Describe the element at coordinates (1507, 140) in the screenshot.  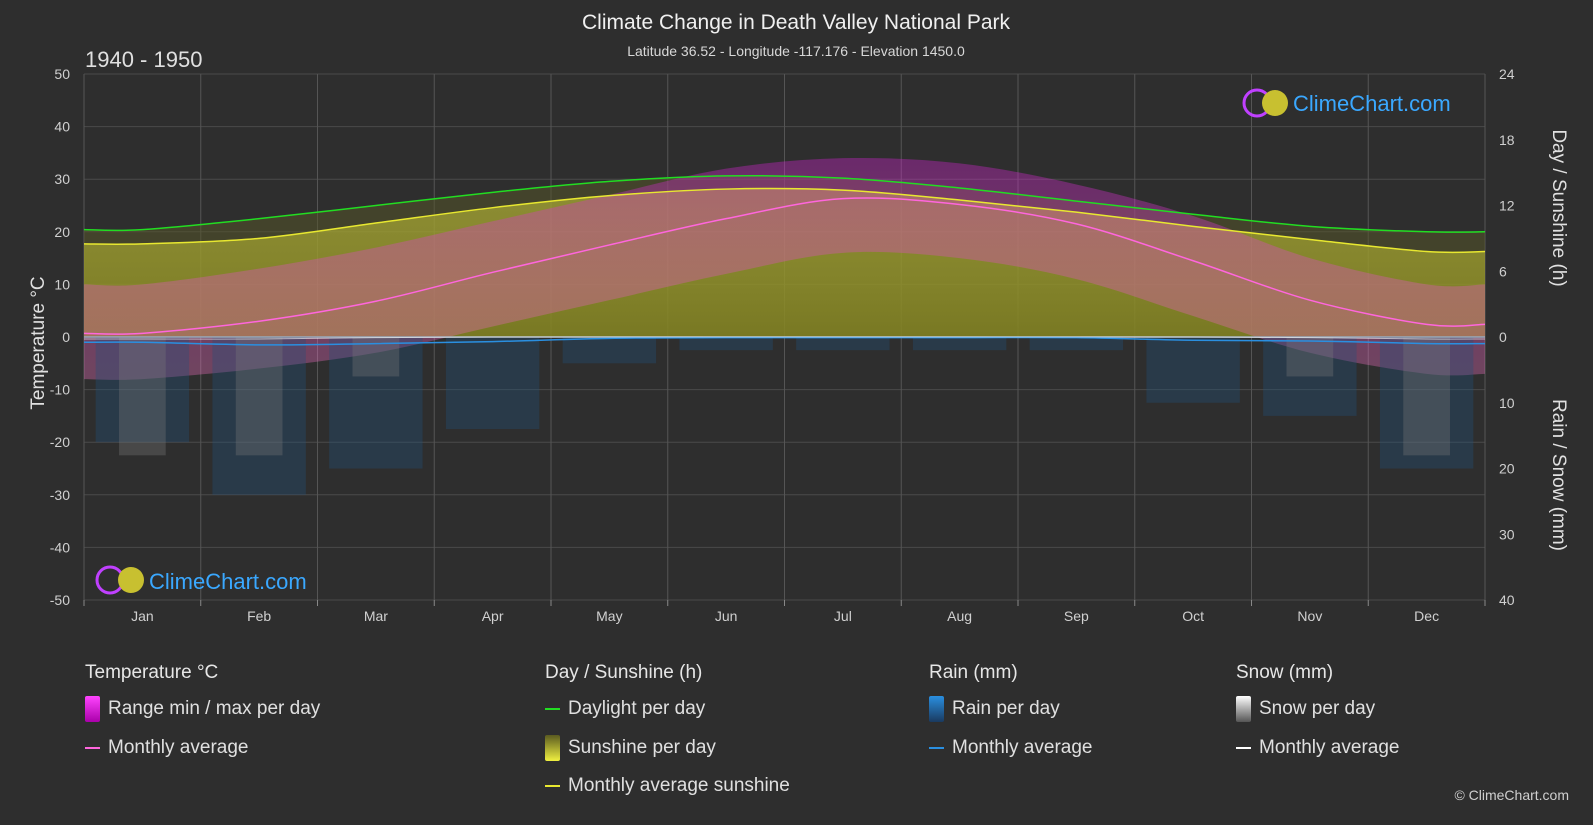
I see `y-right-top-tick-label: 18` at that location.